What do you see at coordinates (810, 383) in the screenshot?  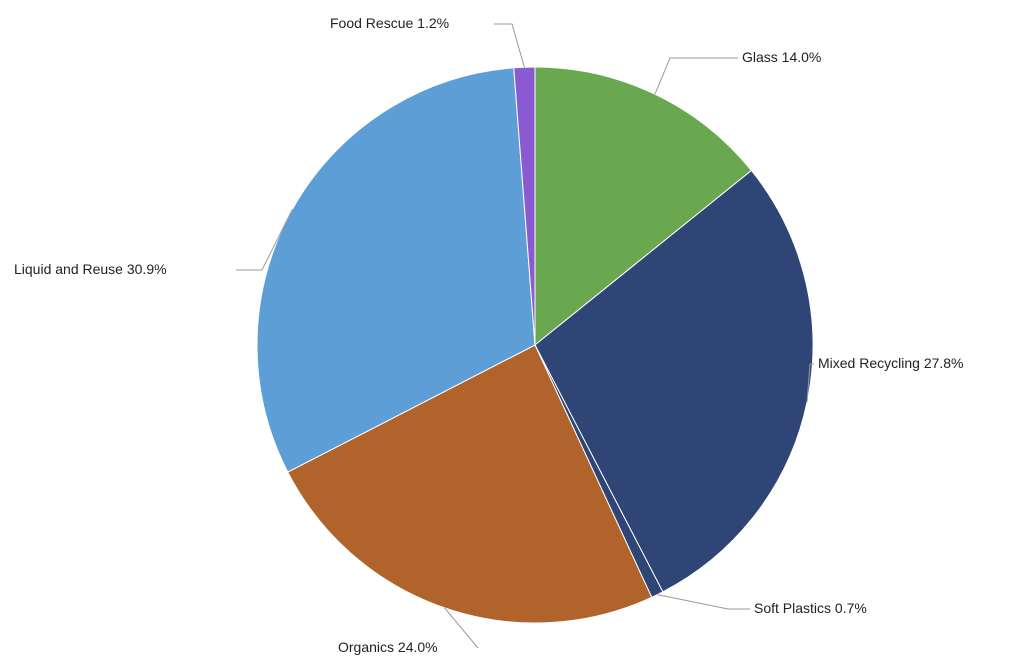 I see `leader-line-mixed-recycling` at bounding box center [810, 383].